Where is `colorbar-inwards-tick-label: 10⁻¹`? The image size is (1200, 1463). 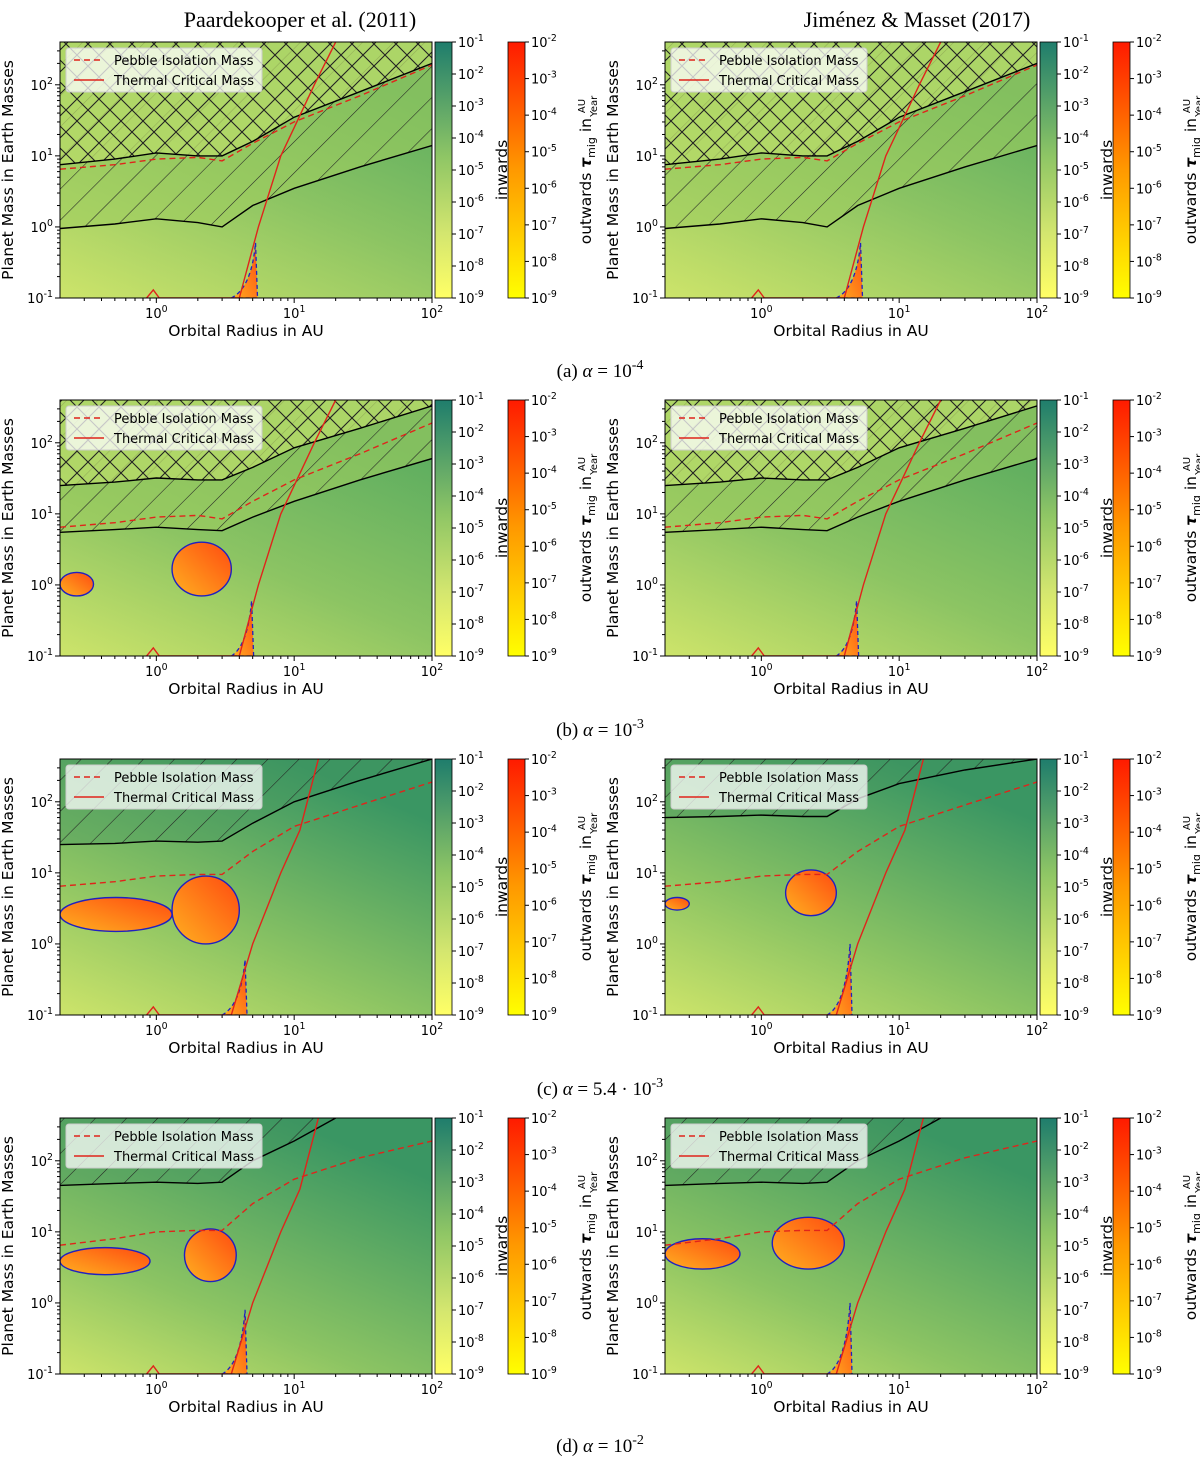
colorbar-inwards-tick-label: 10⁻¹ is located at coordinates (471, 42).